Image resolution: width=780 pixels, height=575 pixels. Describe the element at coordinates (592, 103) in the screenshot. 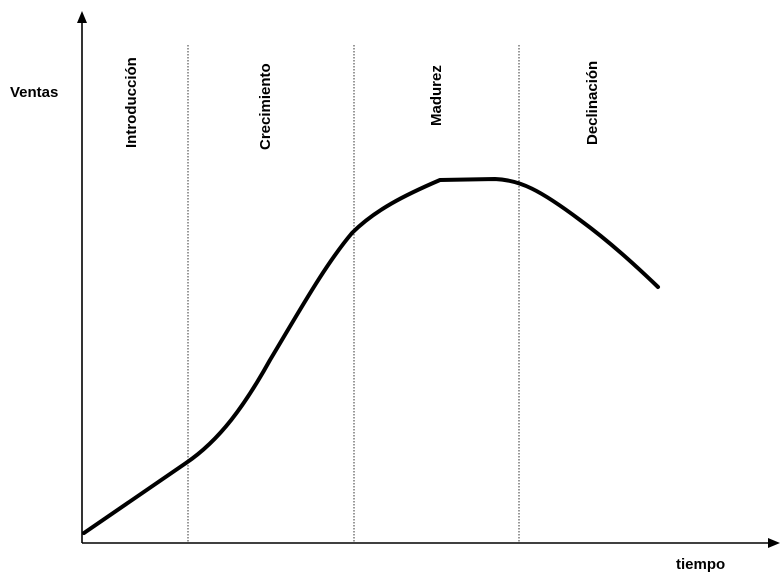

I see `stage-label-declinacion: Declinación` at that location.